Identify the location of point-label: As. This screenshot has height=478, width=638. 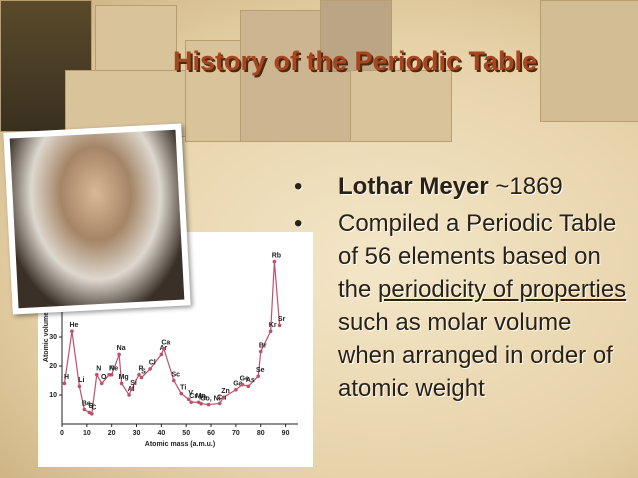
(250, 380).